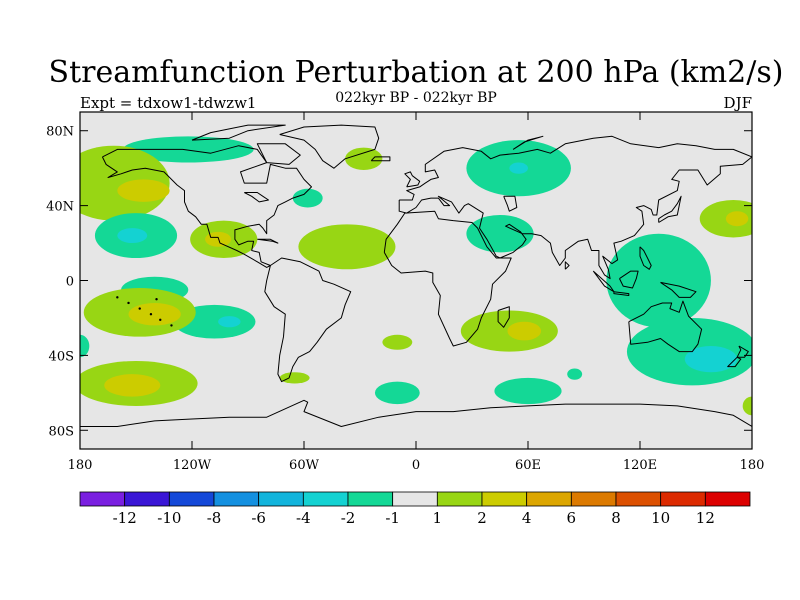 This screenshot has height=600, width=800. Describe the element at coordinates (169, 518) in the screenshot. I see `colorbar-label: -10` at that location.